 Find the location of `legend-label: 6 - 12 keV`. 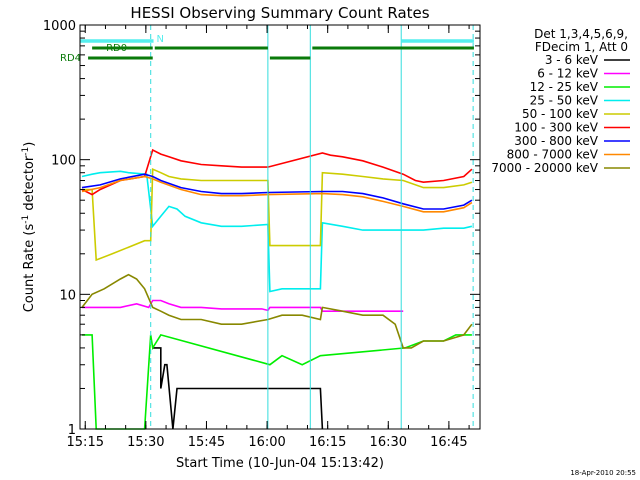

legend-label: 6 - 12 keV is located at coordinates (568, 74).